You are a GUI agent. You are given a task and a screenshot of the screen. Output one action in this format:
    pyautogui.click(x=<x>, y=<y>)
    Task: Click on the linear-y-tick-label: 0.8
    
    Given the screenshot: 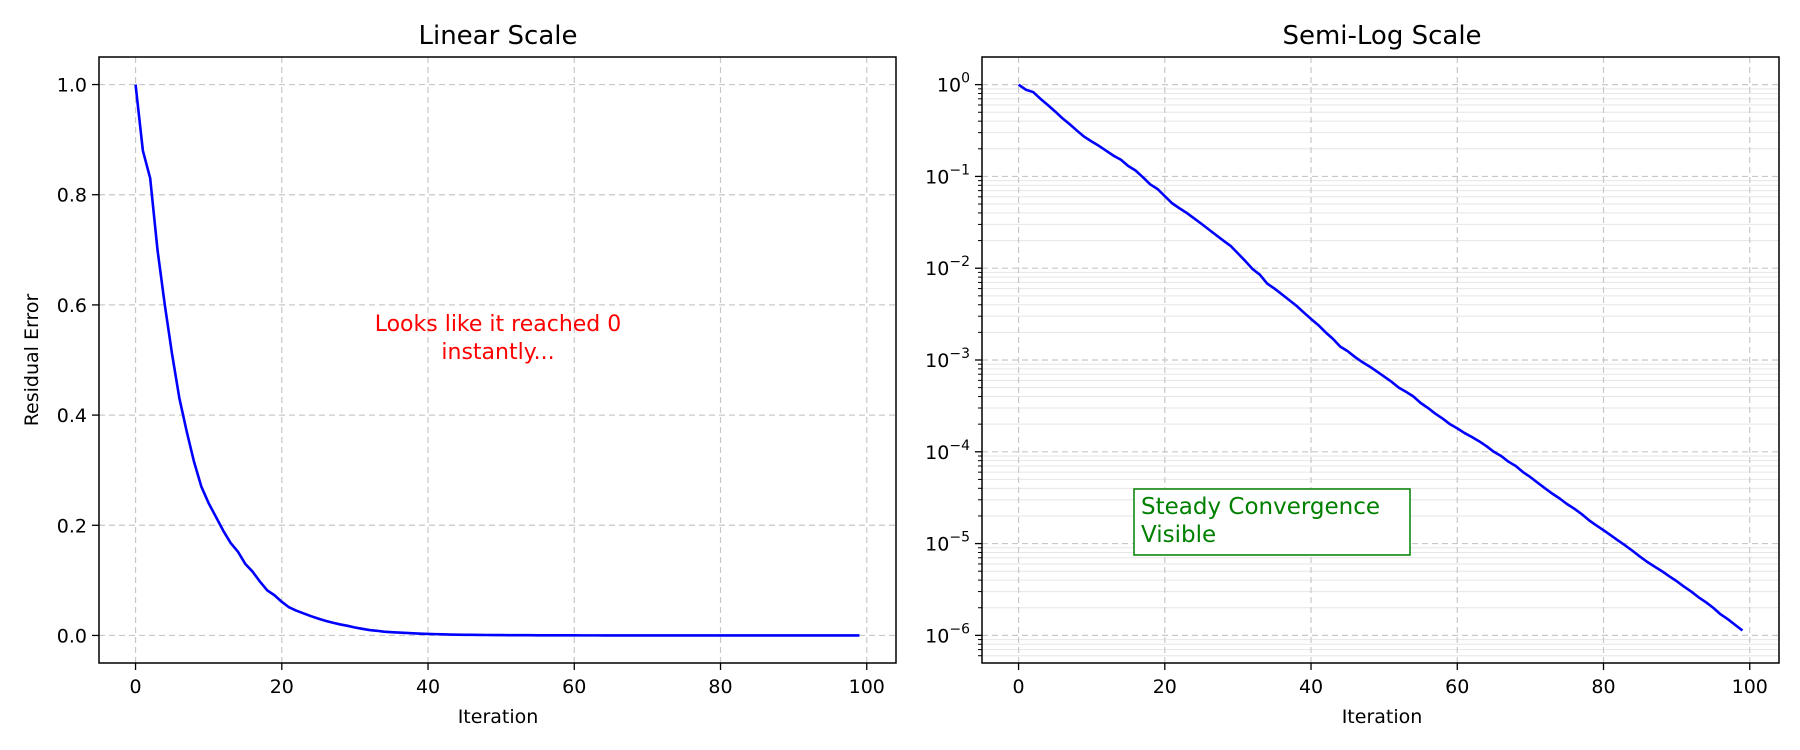 What is the action you would take?
    pyautogui.click(x=72, y=196)
    